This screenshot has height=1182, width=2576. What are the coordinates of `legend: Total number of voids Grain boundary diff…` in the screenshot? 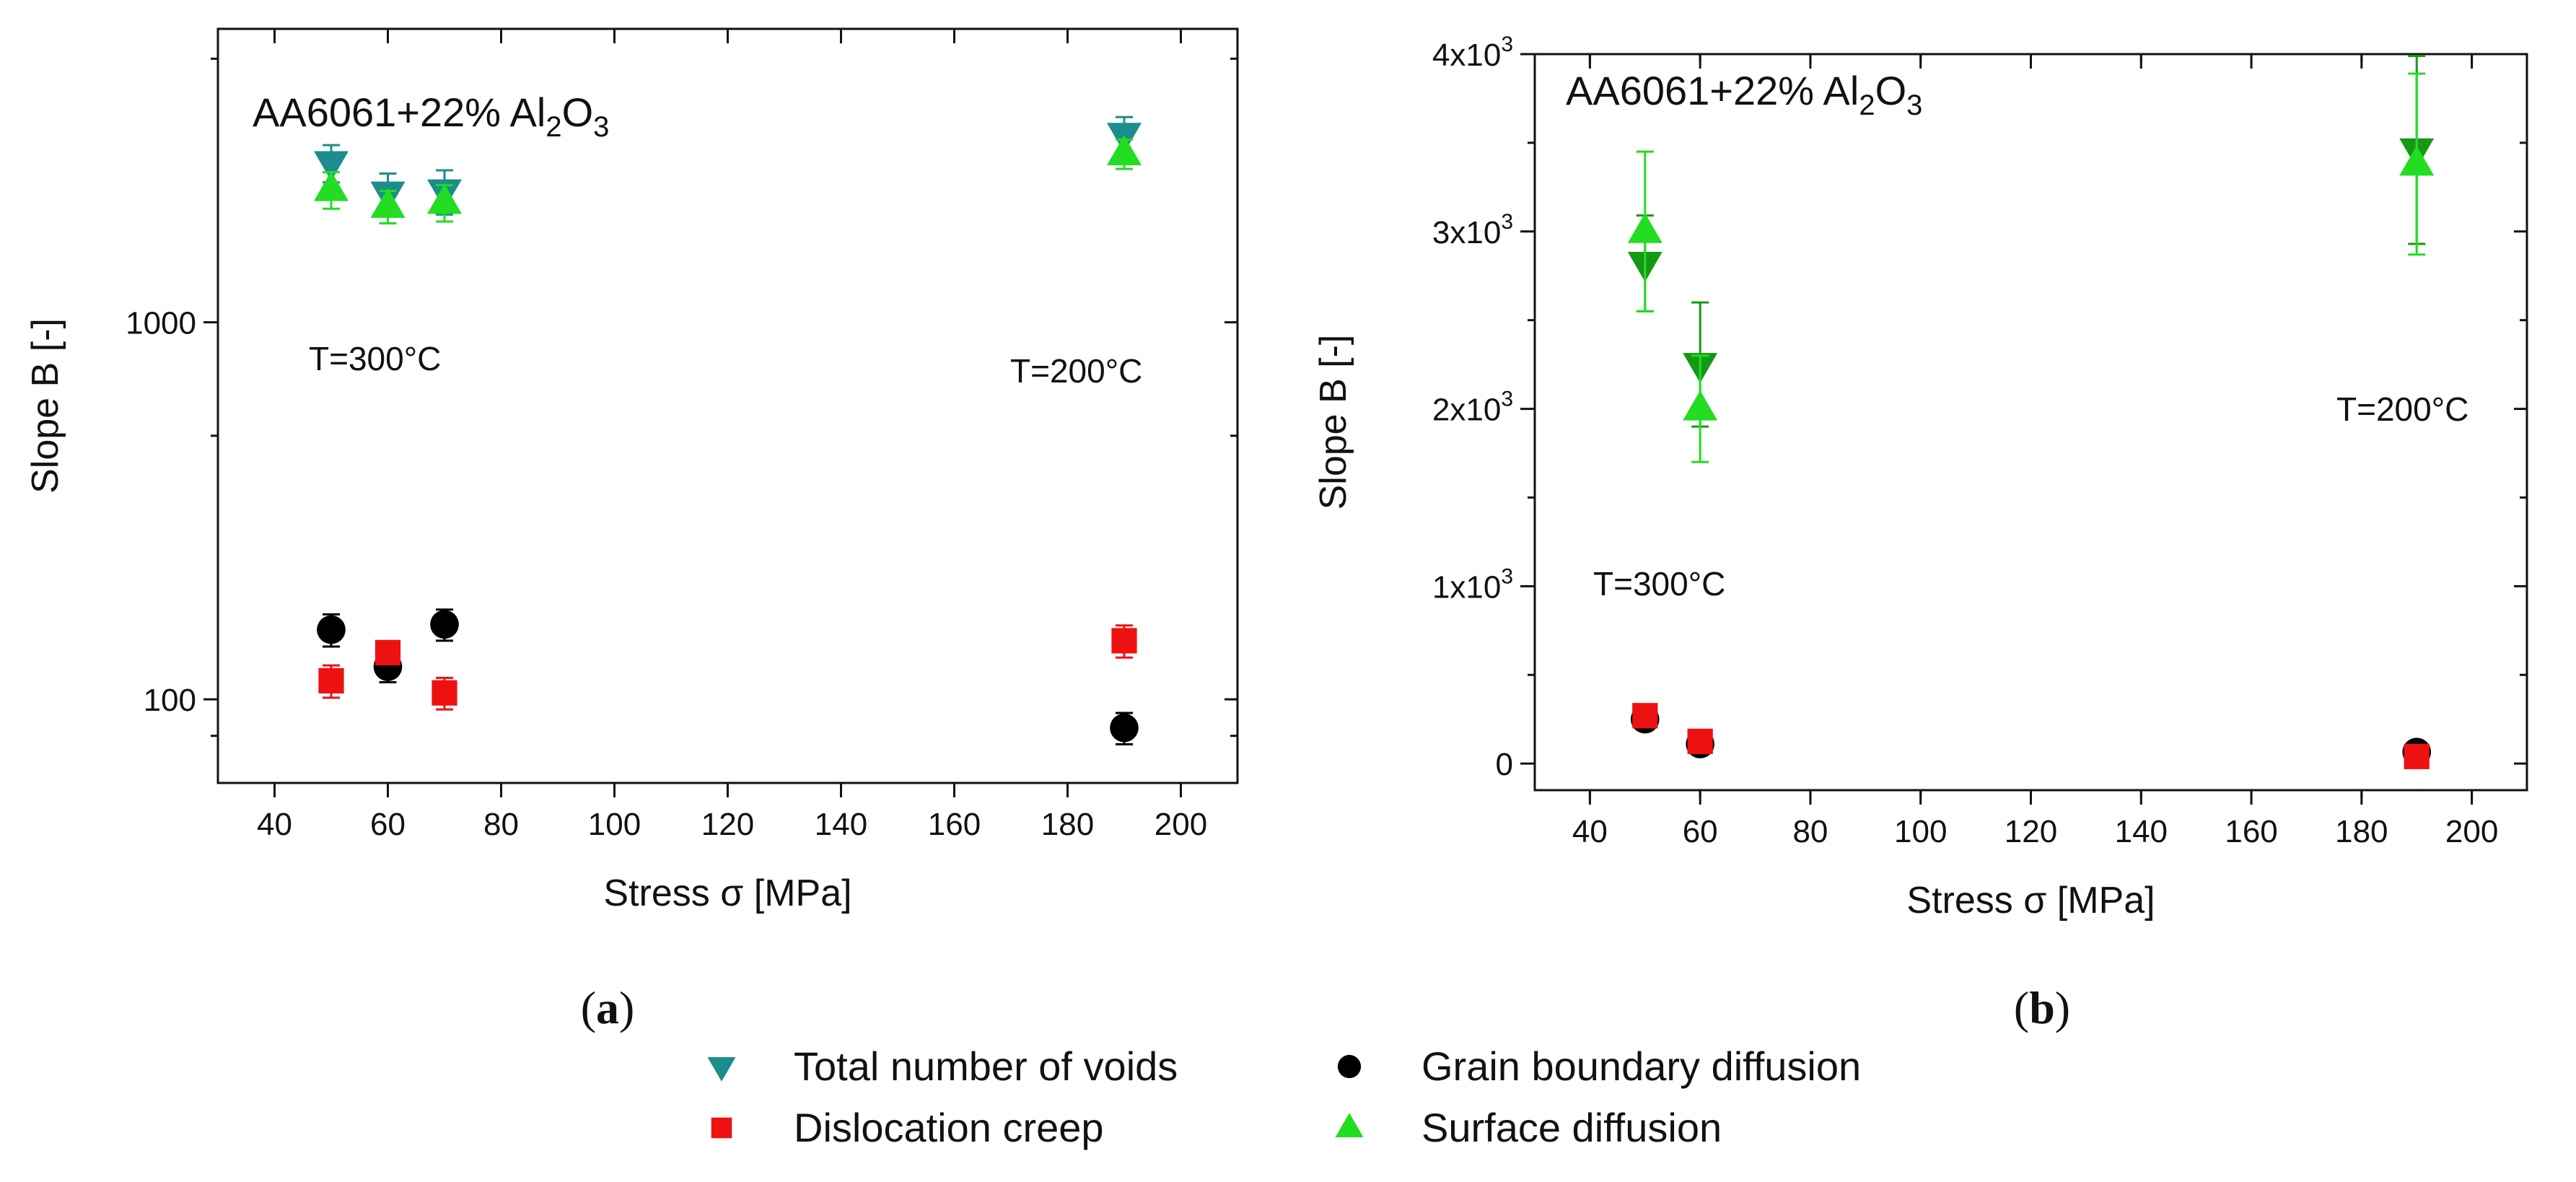 It's located at (1284, 1096).